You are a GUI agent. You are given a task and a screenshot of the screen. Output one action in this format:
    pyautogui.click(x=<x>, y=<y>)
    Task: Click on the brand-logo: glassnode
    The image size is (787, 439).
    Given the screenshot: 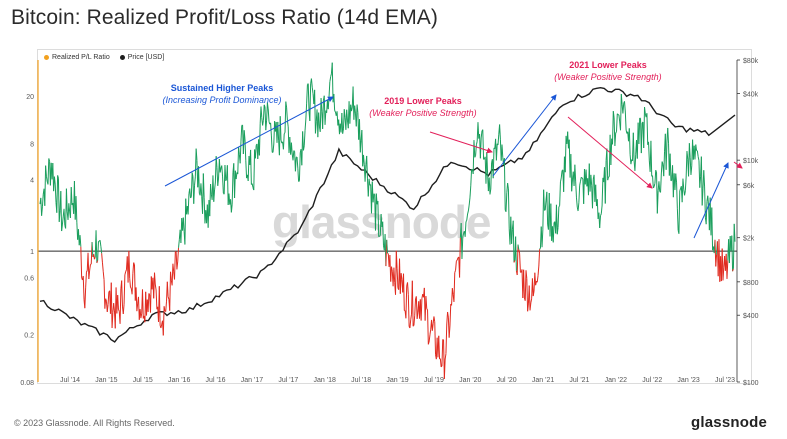 What is the action you would take?
    pyautogui.click(x=729, y=422)
    